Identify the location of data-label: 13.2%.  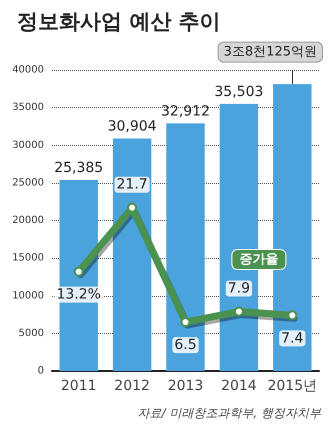
(78, 294).